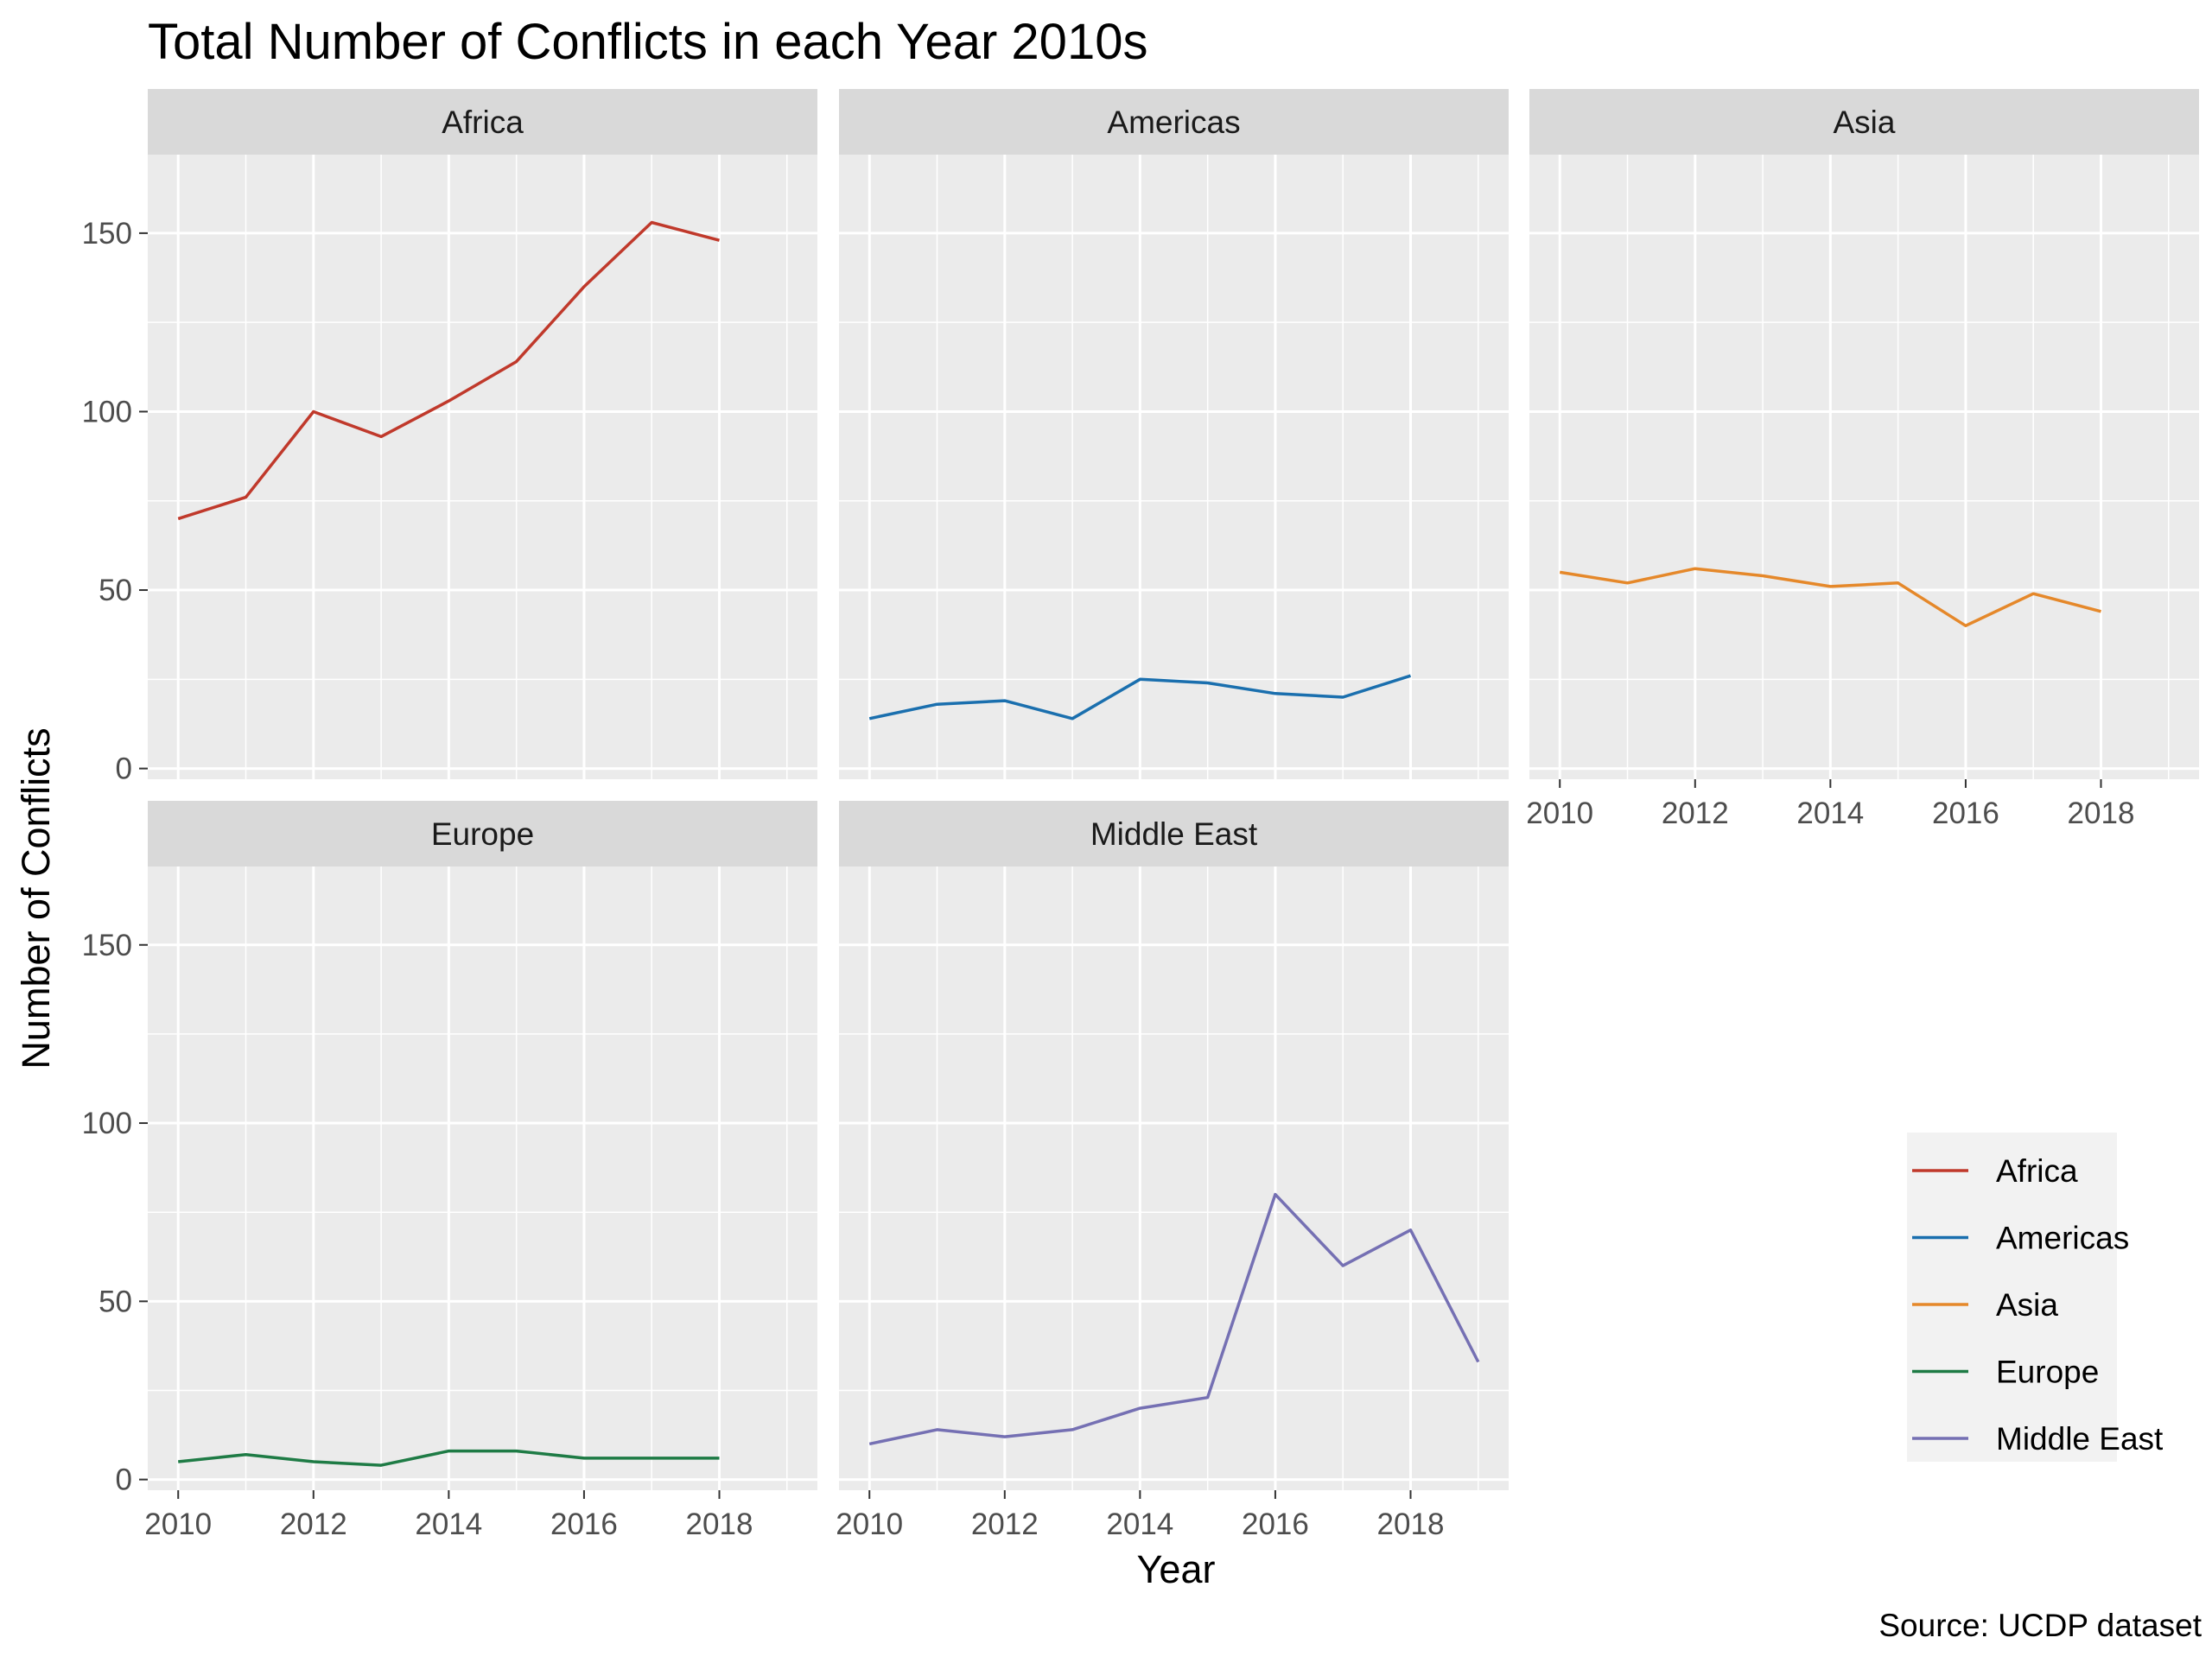 The height and width of the screenshot is (1663, 2212). Describe the element at coordinates (1995, 1171) in the screenshot. I see `legend-item-africa: Africa` at that location.